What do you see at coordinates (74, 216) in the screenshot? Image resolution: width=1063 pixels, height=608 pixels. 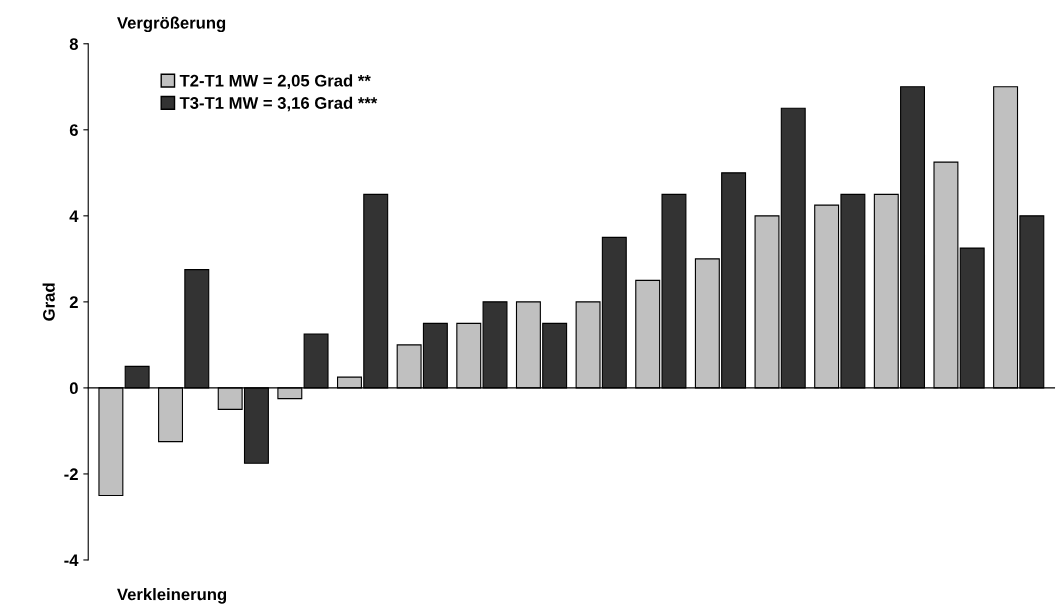 I see `y-tick-label: 4` at bounding box center [74, 216].